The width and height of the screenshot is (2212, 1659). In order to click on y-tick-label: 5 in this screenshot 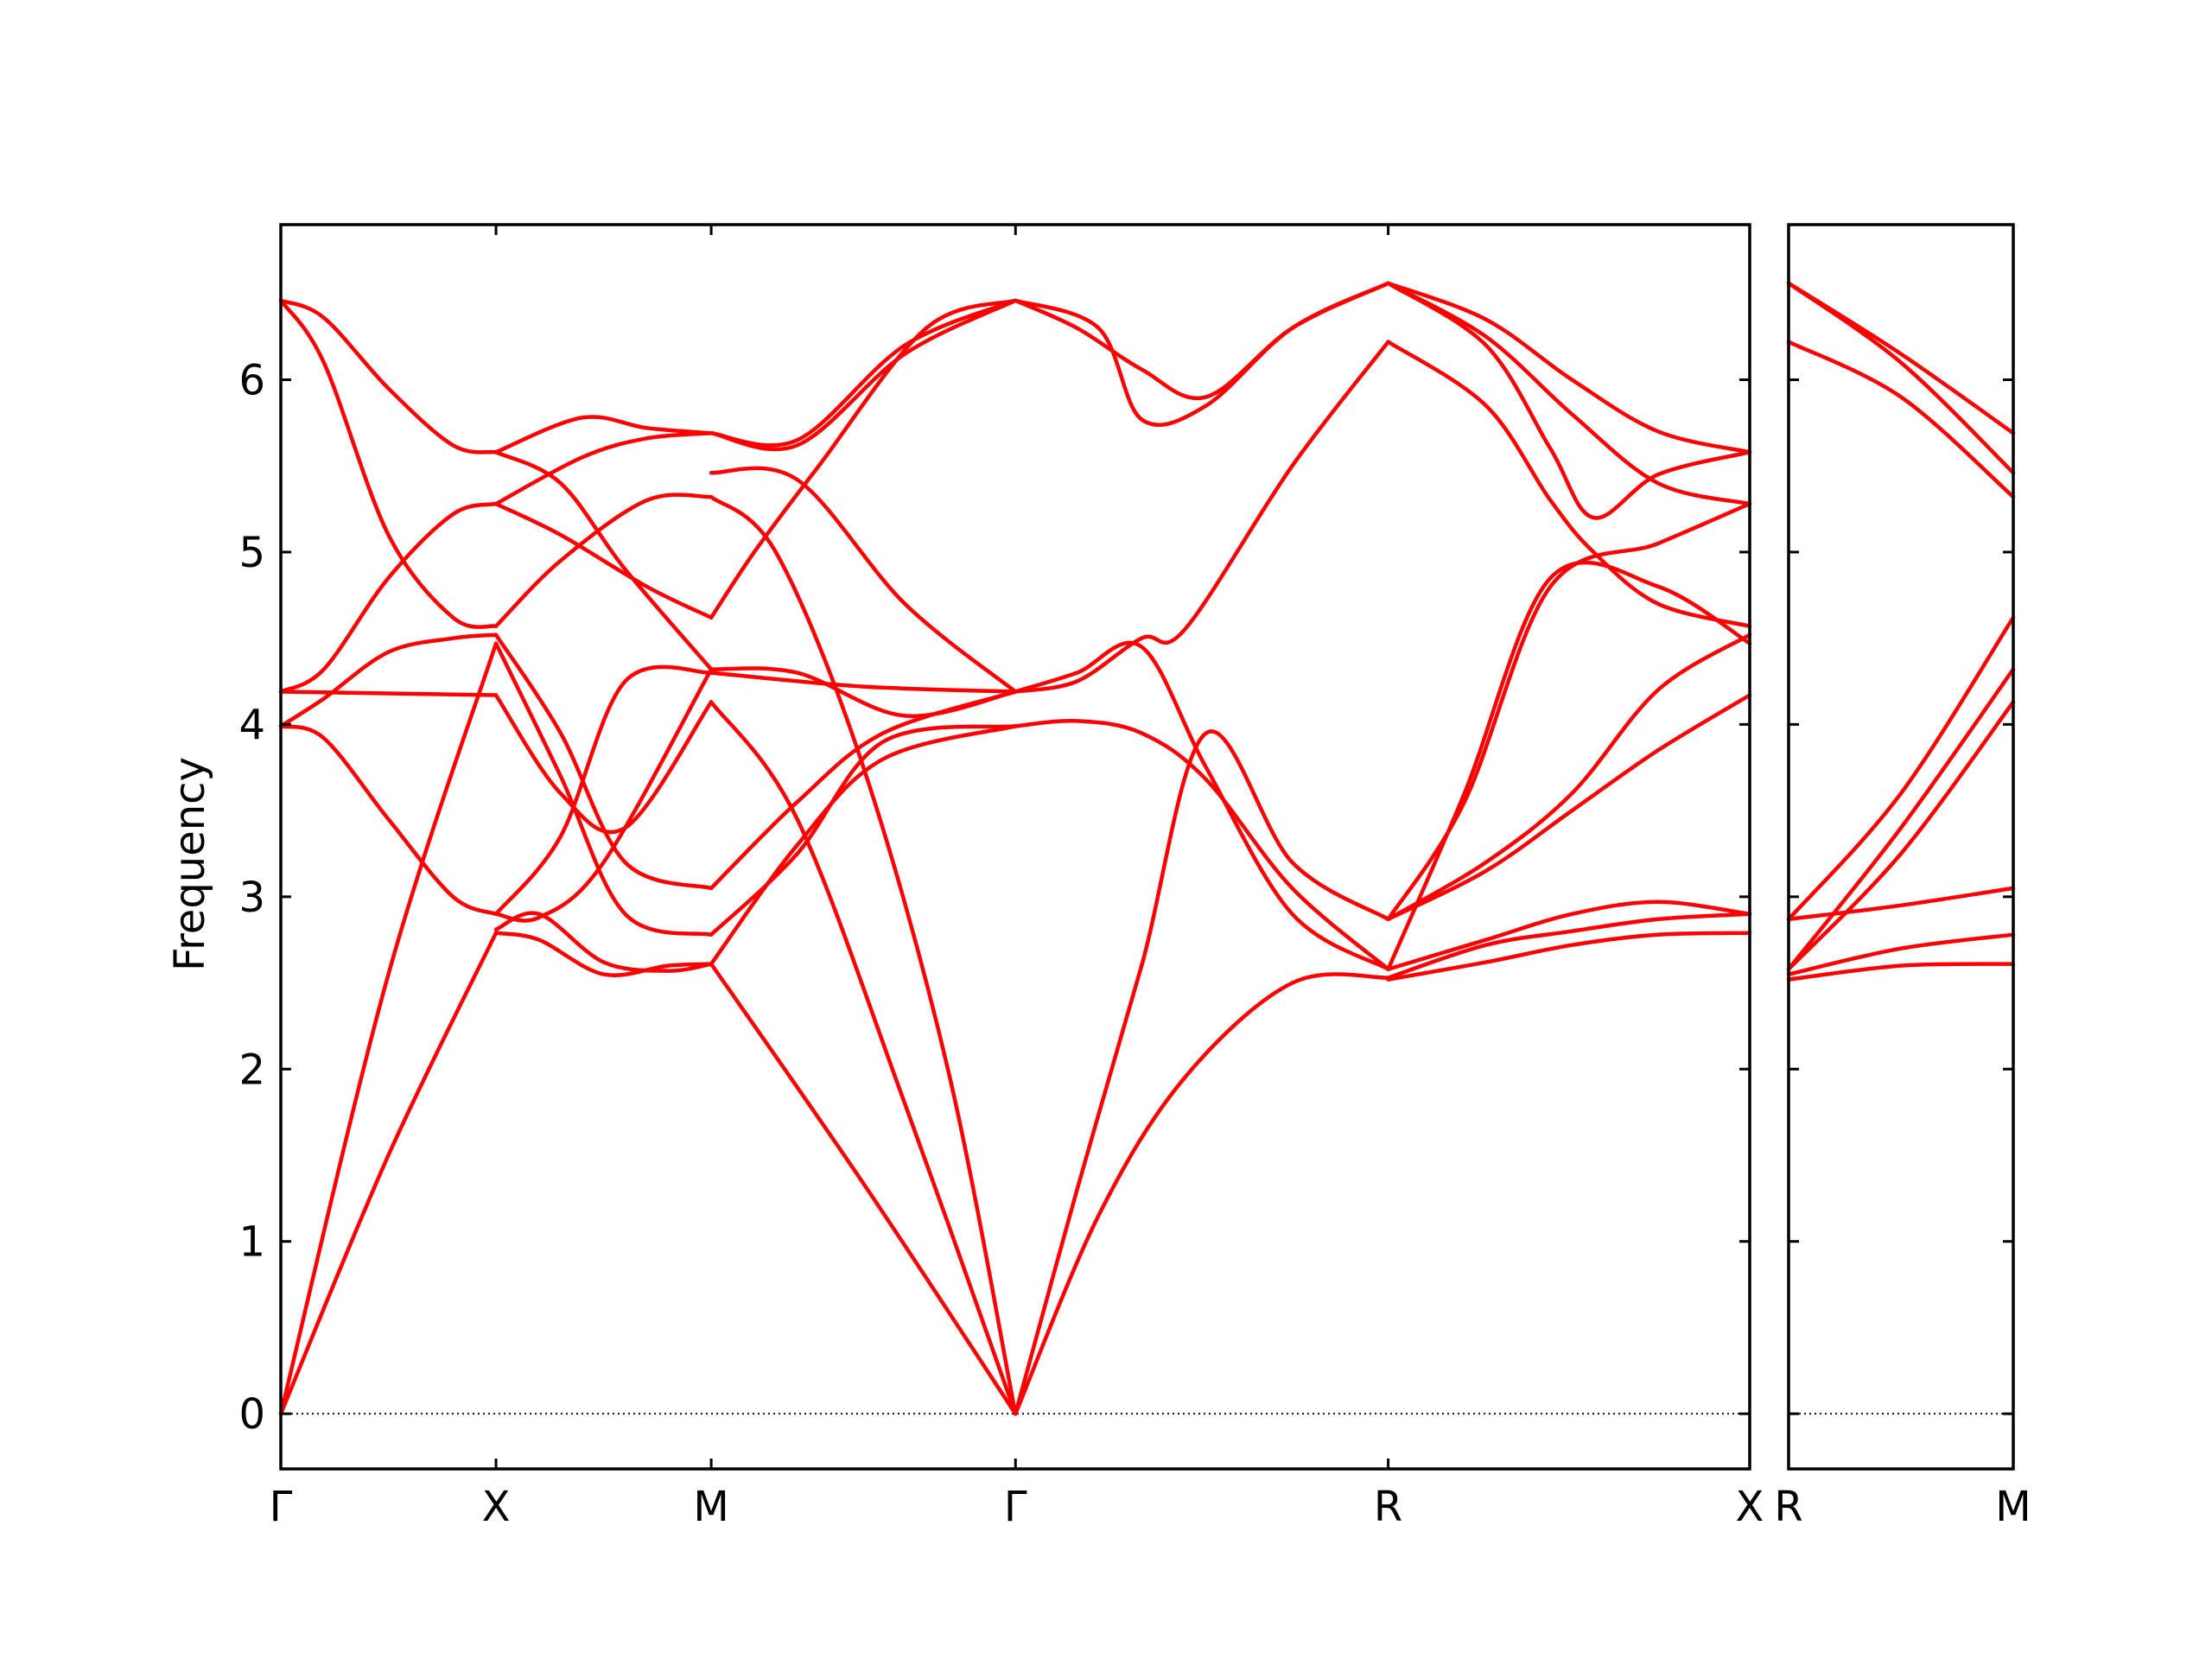, I will do `click(251, 553)`.